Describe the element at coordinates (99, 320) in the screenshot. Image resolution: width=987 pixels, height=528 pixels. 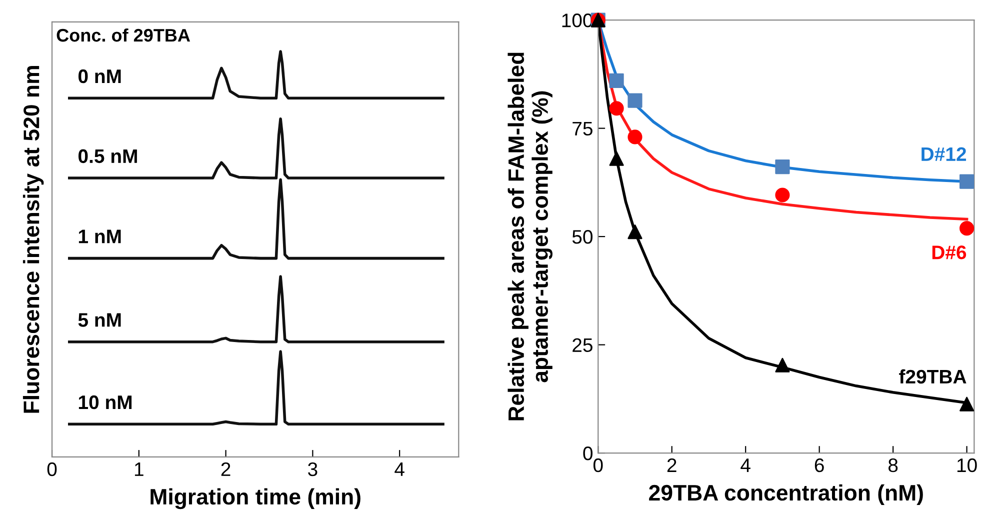
I see `series-label: 5 nM` at that location.